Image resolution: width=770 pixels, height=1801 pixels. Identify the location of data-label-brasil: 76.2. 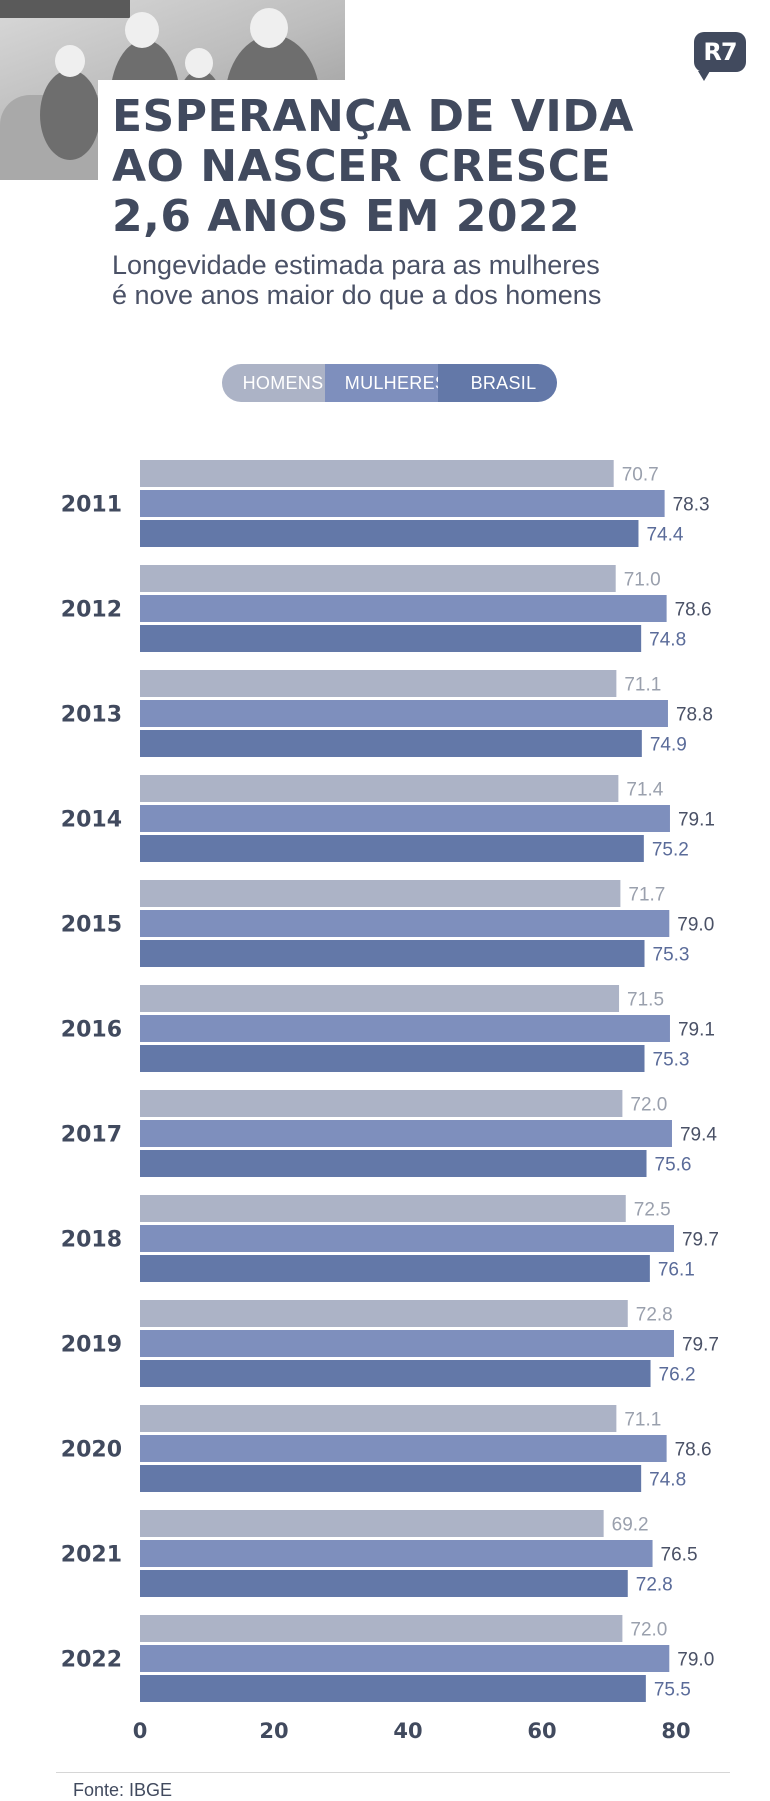
(677, 1375).